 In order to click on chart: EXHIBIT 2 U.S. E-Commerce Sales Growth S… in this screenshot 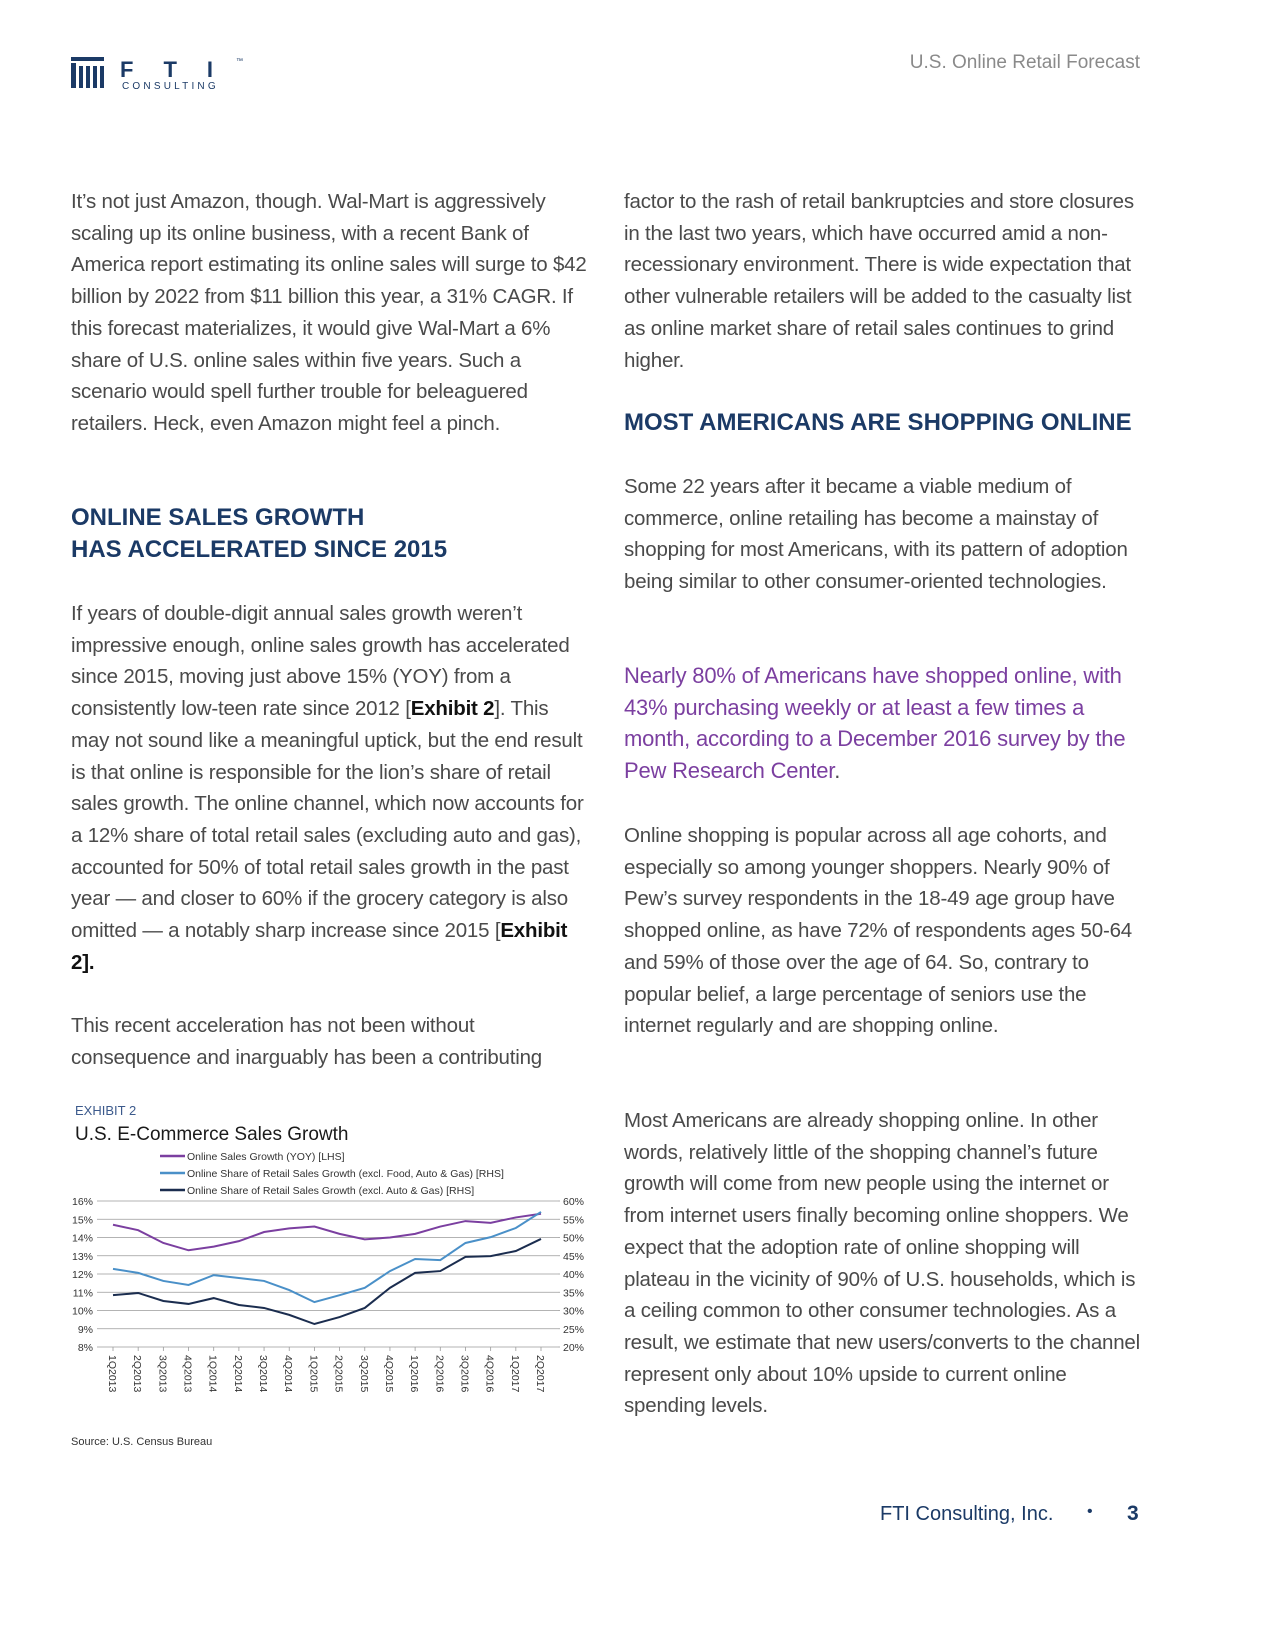, I will do `click(327, 1275)`.